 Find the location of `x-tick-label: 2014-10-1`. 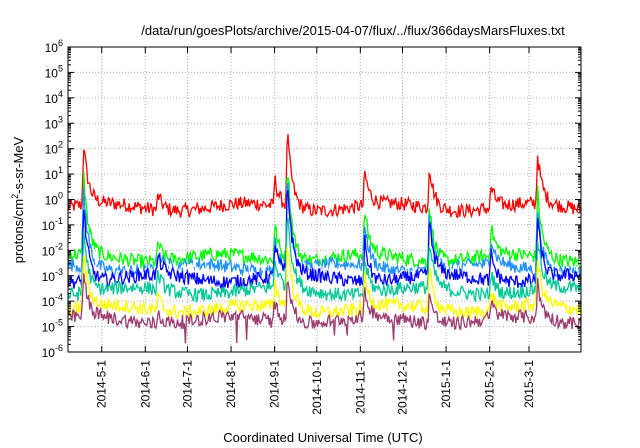

x-tick-label: 2014-10-1 is located at coordinates (317, 387).